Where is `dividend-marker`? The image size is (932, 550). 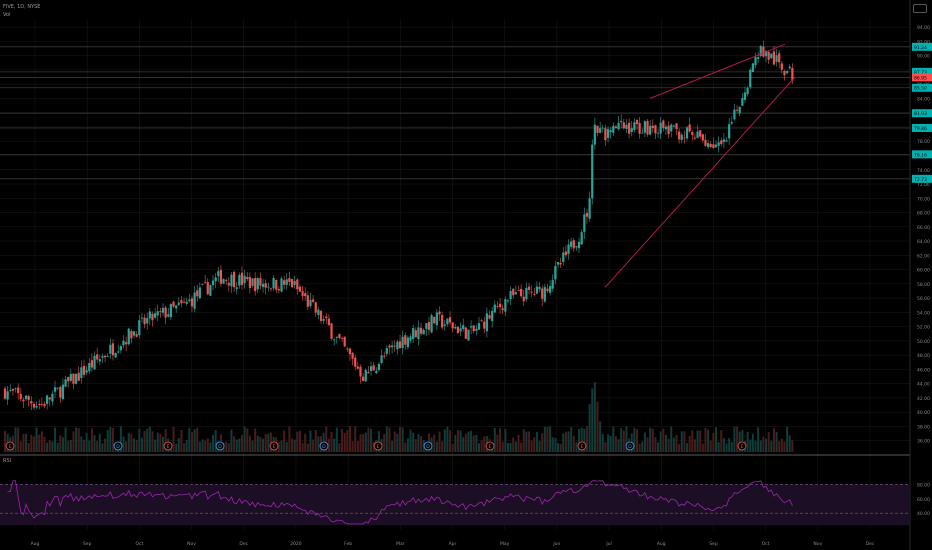 dividend-marker is located at coordinates (220, 446).